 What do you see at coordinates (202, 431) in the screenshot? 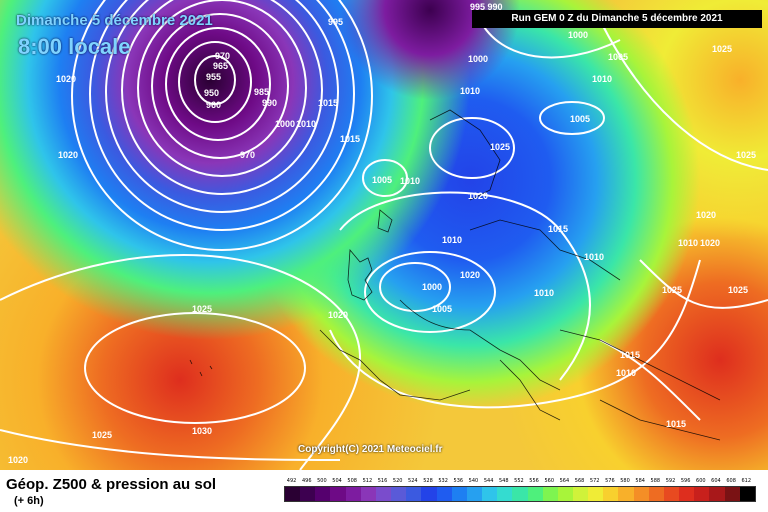
I see `pressure-label: 1030` at bounding box center [202, 431].